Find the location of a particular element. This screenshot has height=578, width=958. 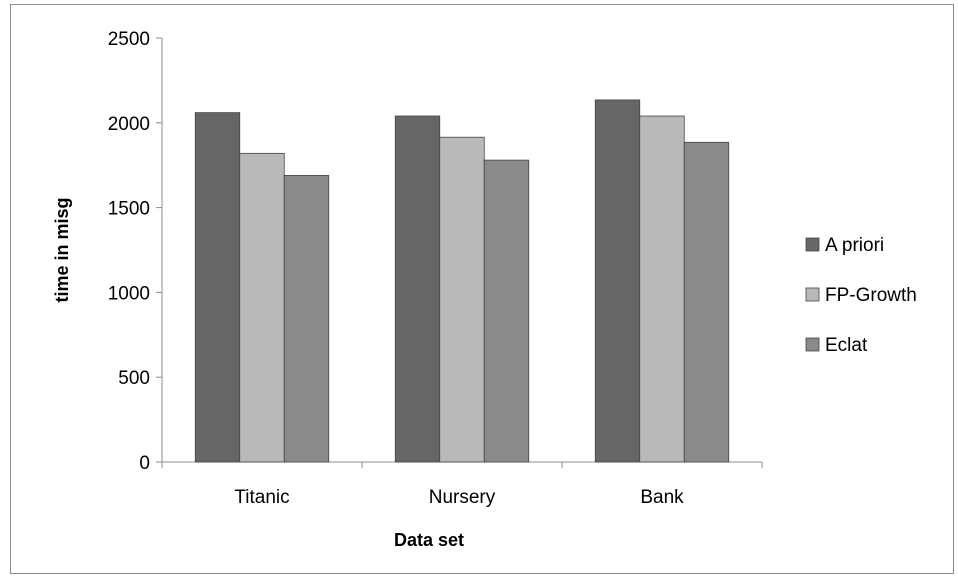

y-tick-label: 2500 is located at coordinates (129, 39).